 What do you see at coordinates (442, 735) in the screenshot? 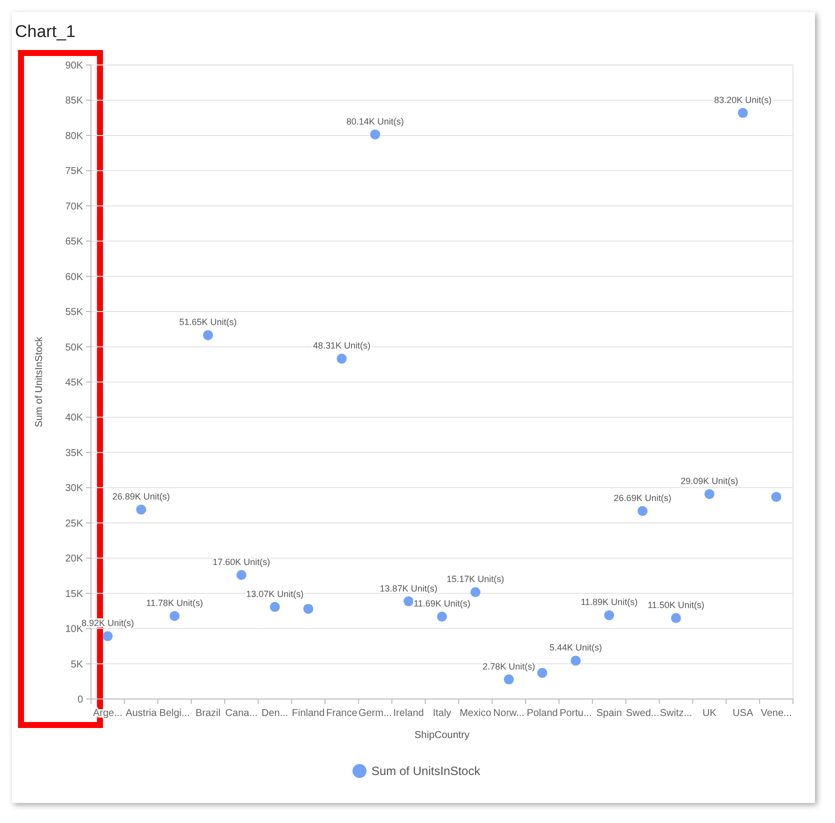
I see `x-axis-title: ShipCountry` at bounding box center [442, 735].